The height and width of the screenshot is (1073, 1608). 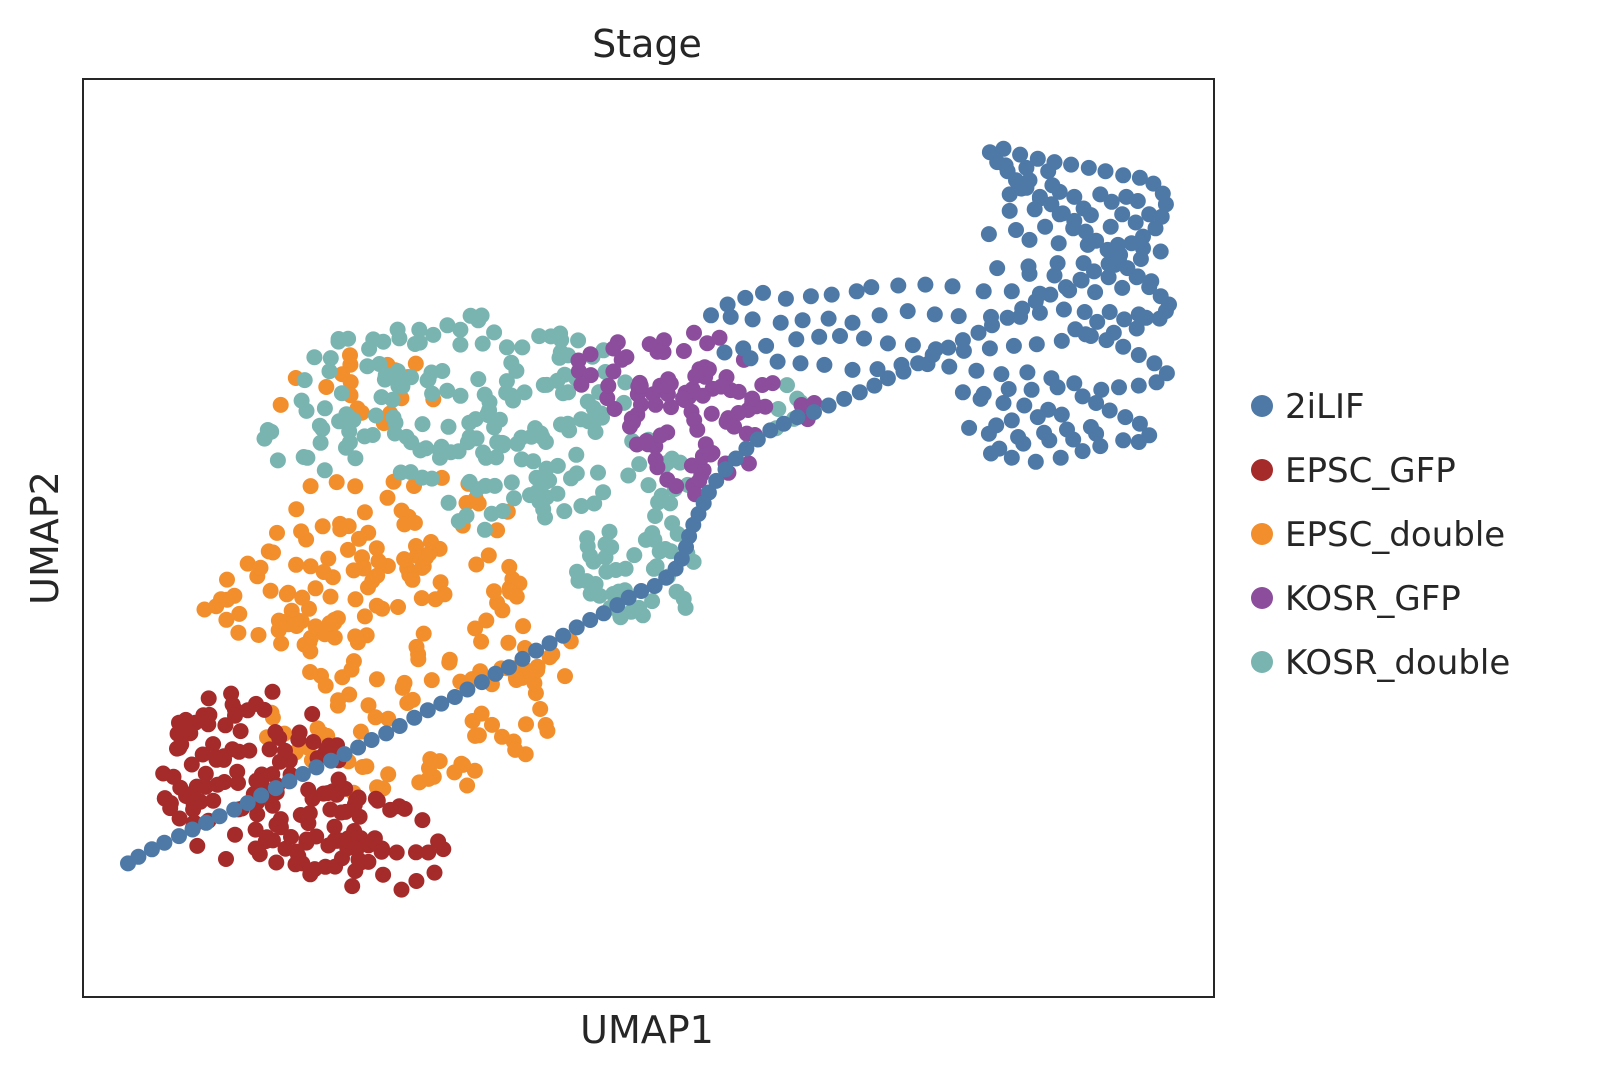 I want to click on legend-item-epsc-gfp: EPSC_GFP, so click(x=1353, y=471).